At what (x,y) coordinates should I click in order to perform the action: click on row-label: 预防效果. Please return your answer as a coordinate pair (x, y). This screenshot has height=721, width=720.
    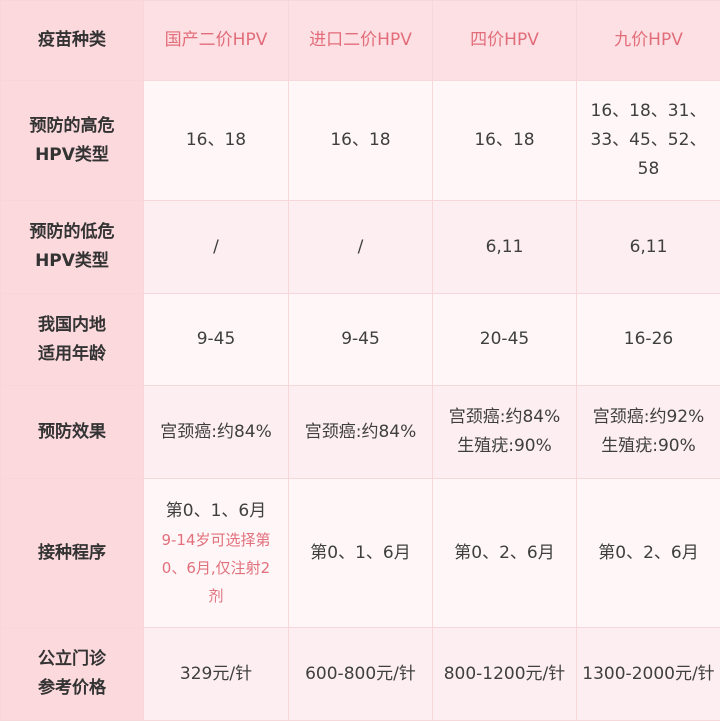
    Looking at the image, I should click on (72, 432).